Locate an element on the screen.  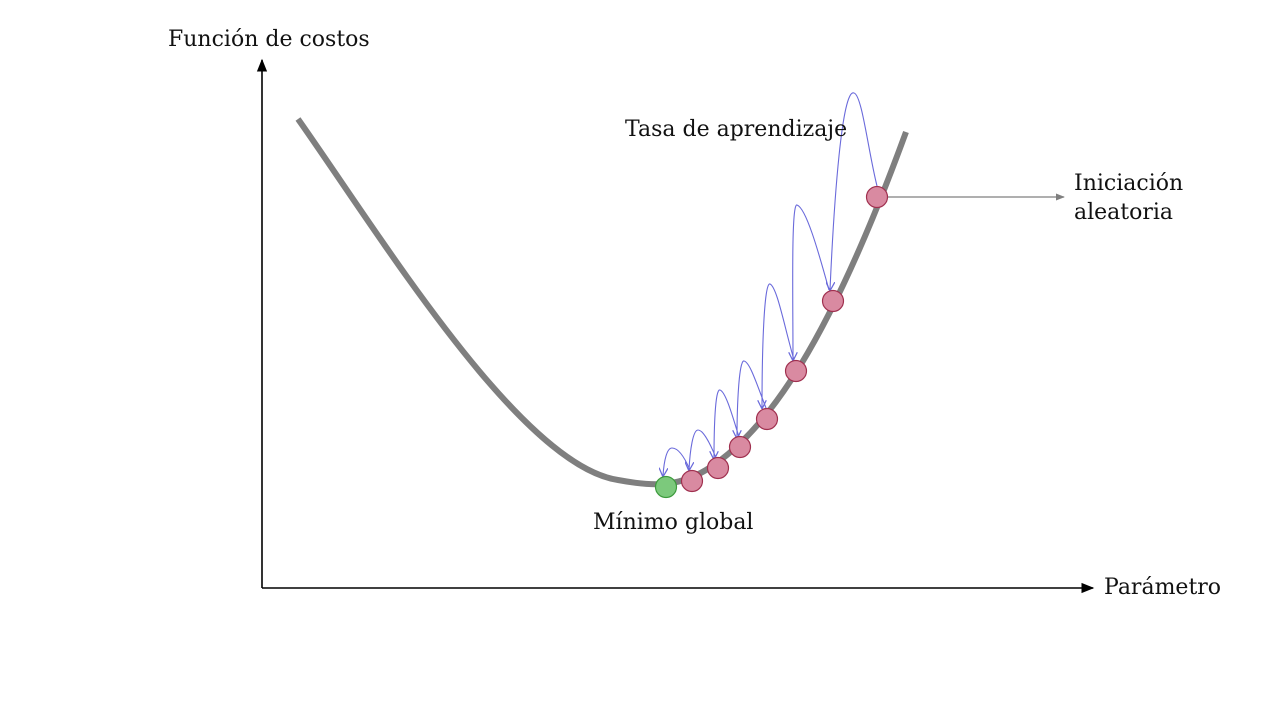
x-axis-label: Parámetro is located at coordinates (1162, 587).